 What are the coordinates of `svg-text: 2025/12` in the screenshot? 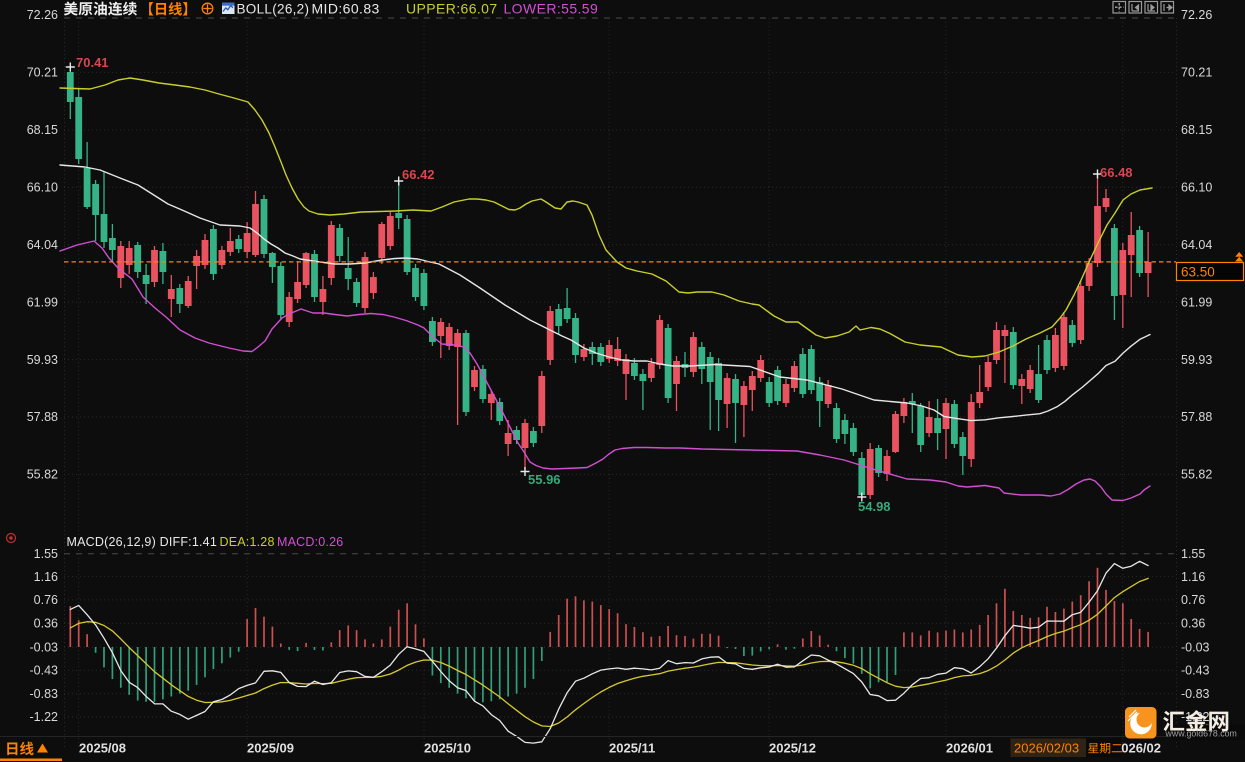 It's located at (792, 748).